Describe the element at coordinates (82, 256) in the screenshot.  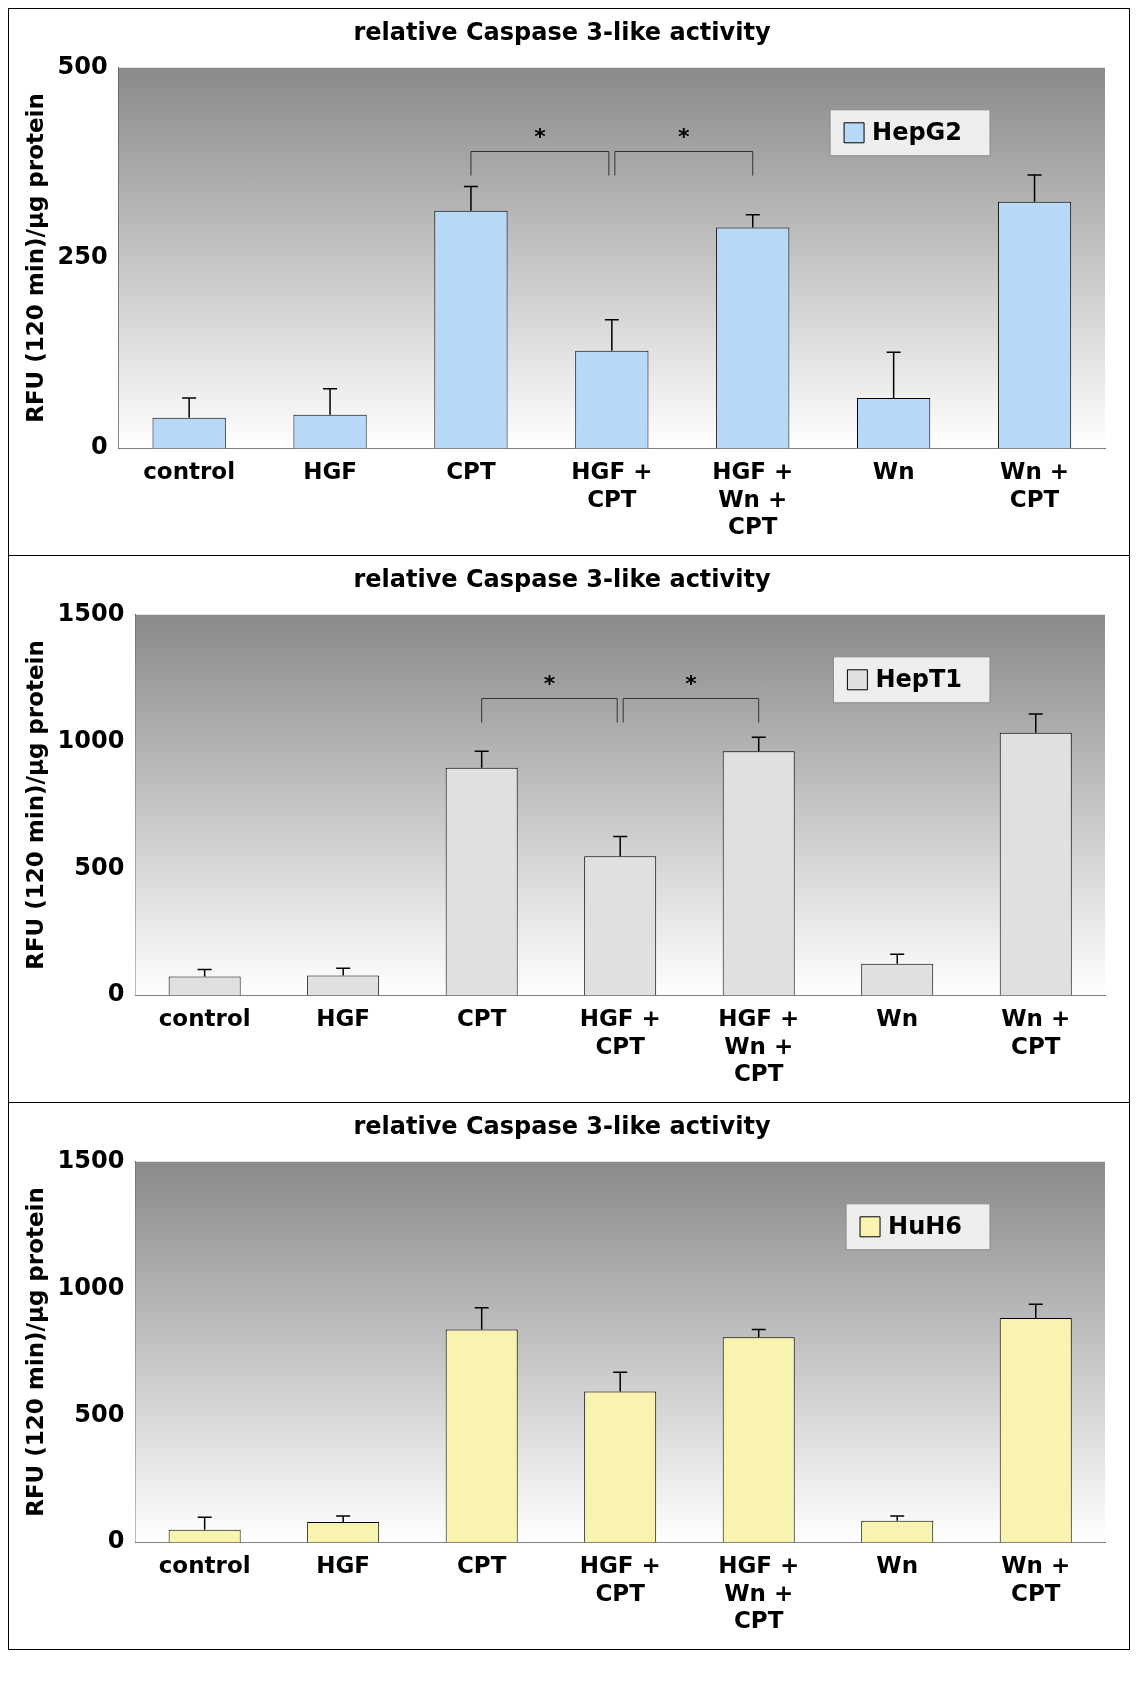
I see `y-tick-label: 250` at that location.